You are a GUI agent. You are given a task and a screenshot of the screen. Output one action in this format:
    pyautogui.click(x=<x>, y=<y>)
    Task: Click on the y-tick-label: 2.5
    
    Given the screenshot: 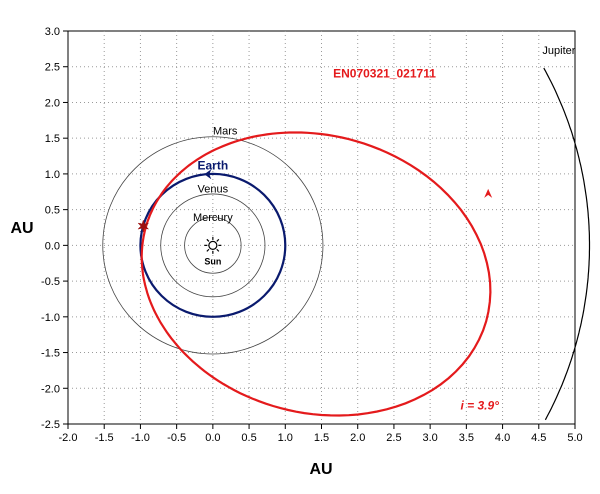 What is the action you would take?
    pyautogui.click(x=52, y=68)
    